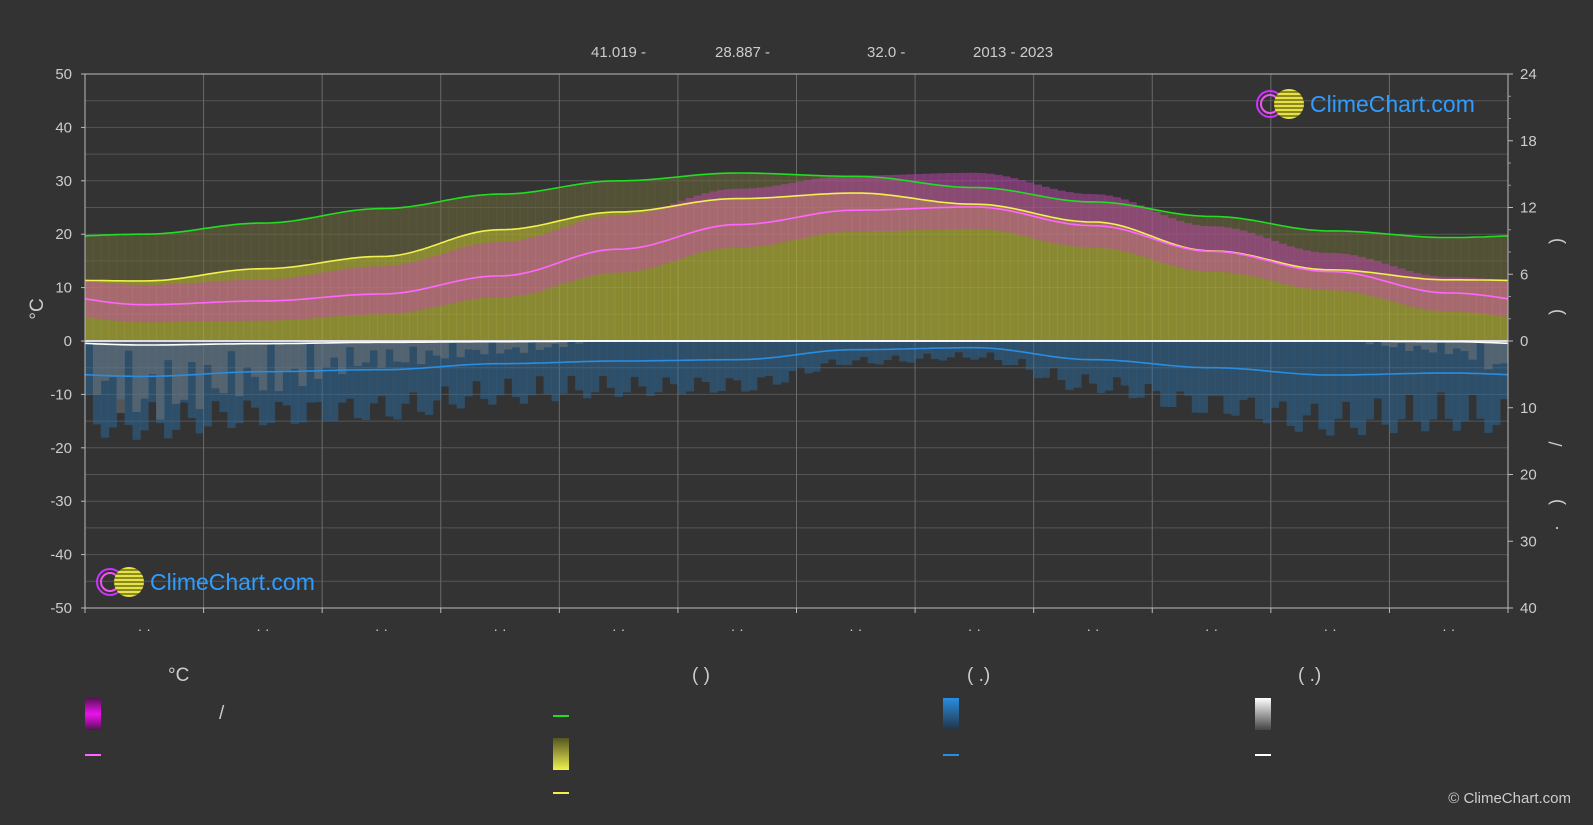  Describe the element at coordinates (1528, 74) in the screenshot. I see `y-right-hours-label: 24` at that location.